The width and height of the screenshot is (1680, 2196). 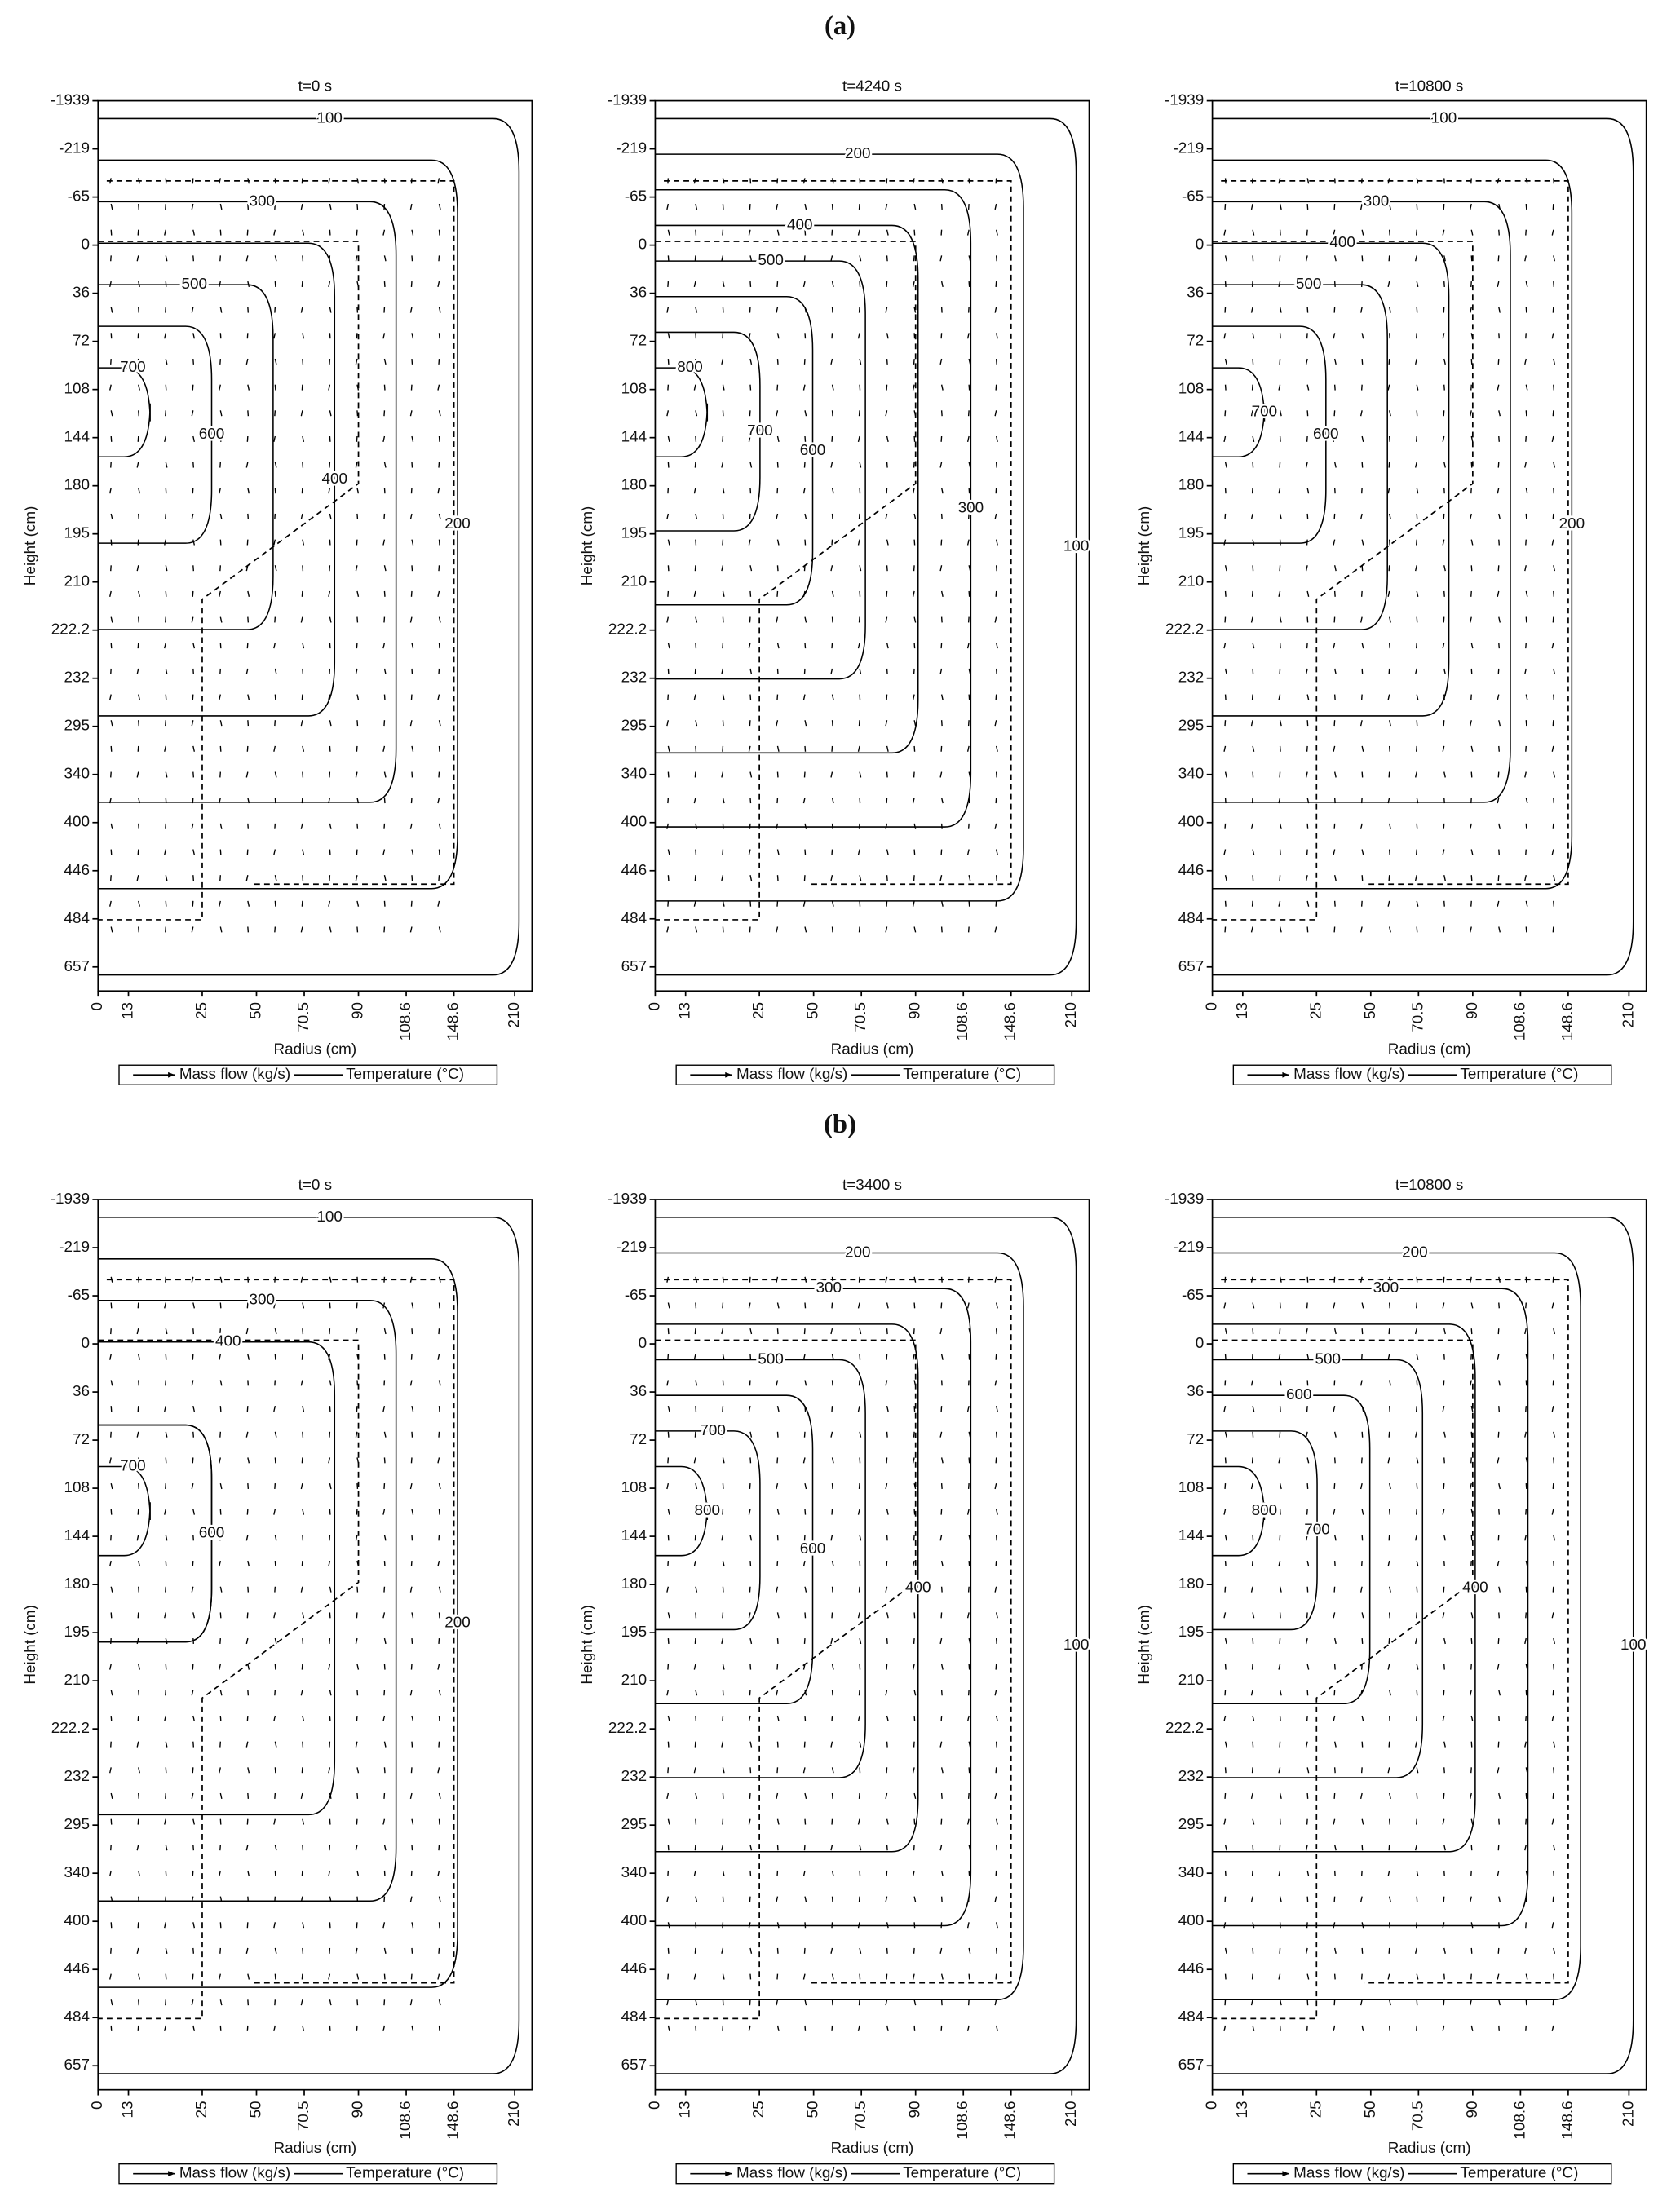 I want to click on chart-title: t=4240 s, so click(x=872, y=86).